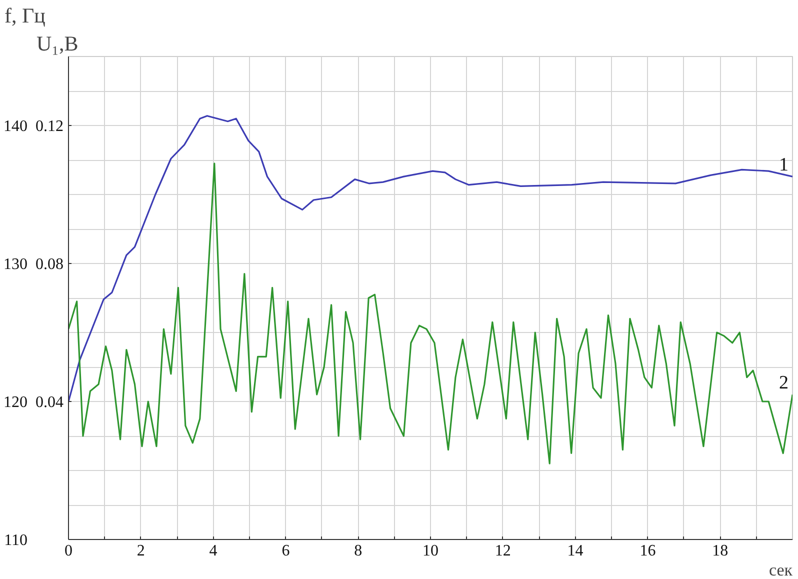 Image resolution: width=798 pixels, height=579 pixels. I want to click on x-tick-label: 0, so click(68, 551).